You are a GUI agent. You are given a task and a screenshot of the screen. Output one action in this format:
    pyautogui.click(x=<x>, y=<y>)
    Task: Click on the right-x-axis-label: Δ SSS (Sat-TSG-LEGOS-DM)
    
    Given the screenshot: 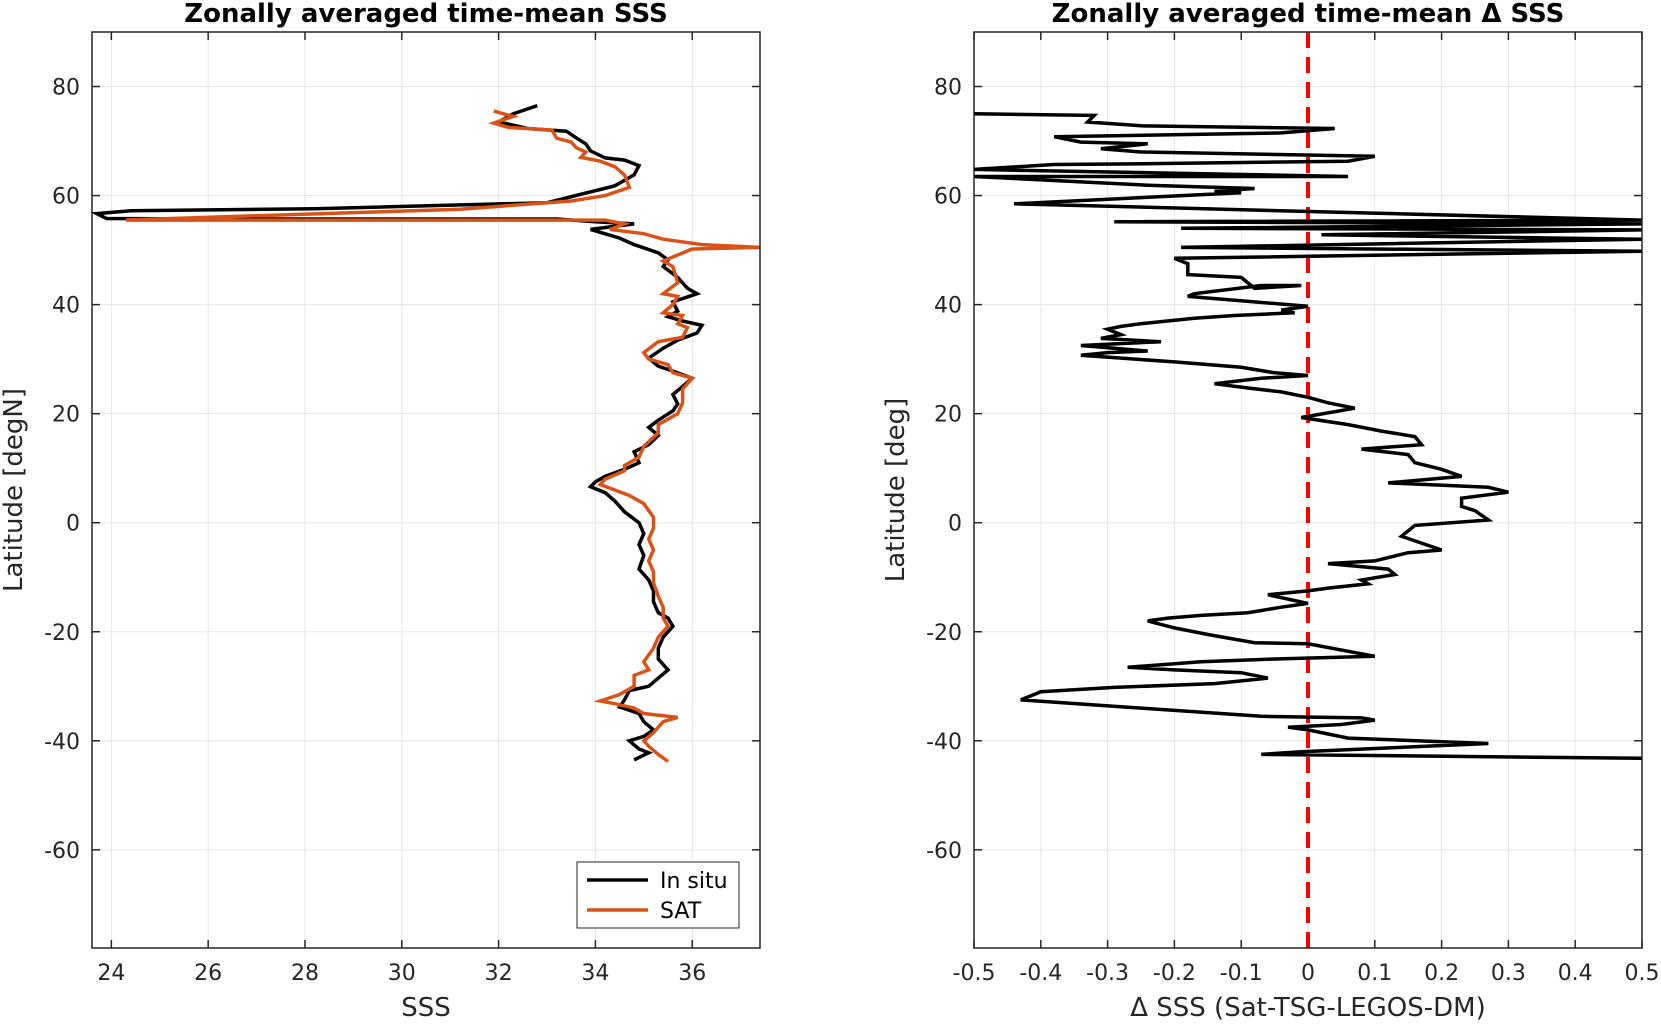 What is the action you would take?
    pyautogui.click(x=1308, y=1008)
    